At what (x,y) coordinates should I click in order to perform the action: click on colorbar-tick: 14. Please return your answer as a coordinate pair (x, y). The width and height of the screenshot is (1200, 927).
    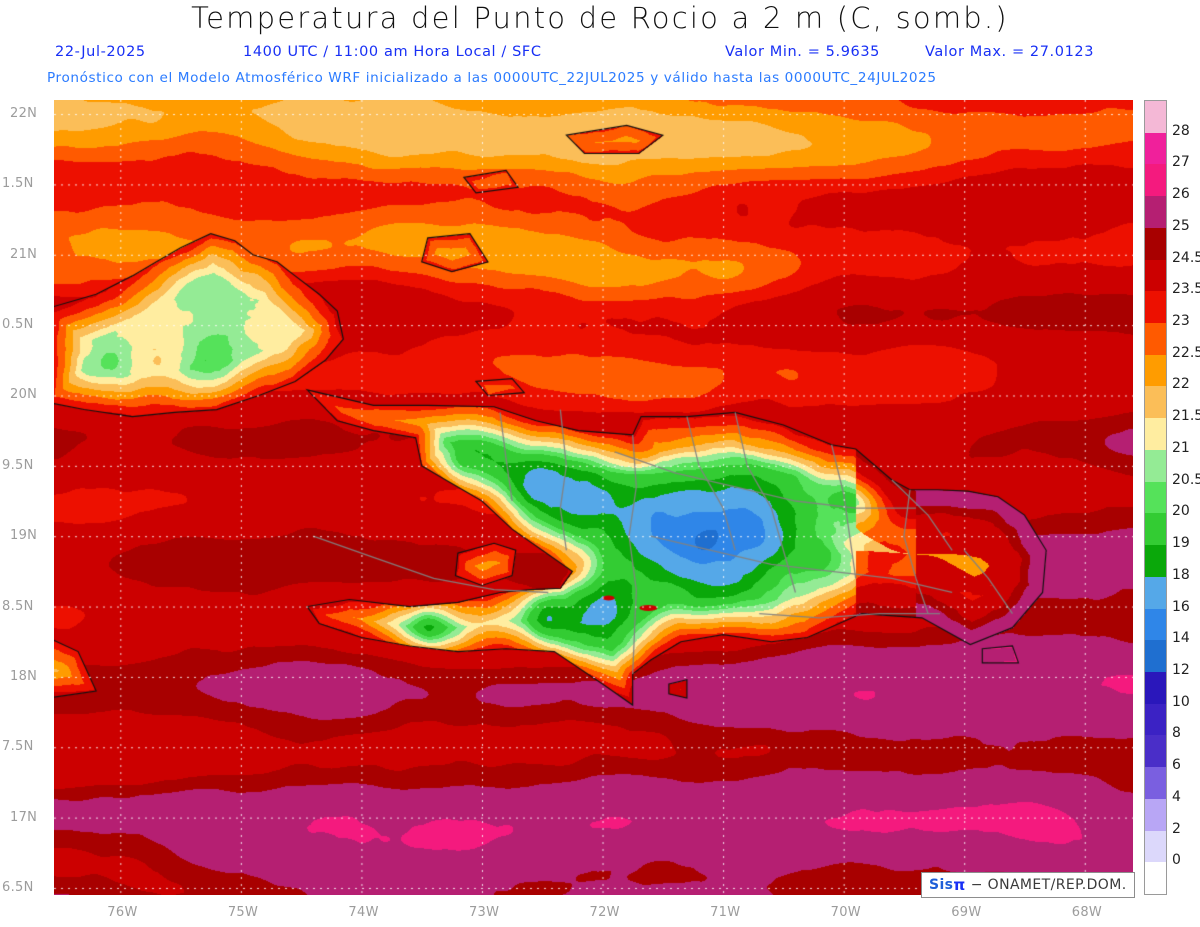
    Looking at the image, I should click on (1181, 638).